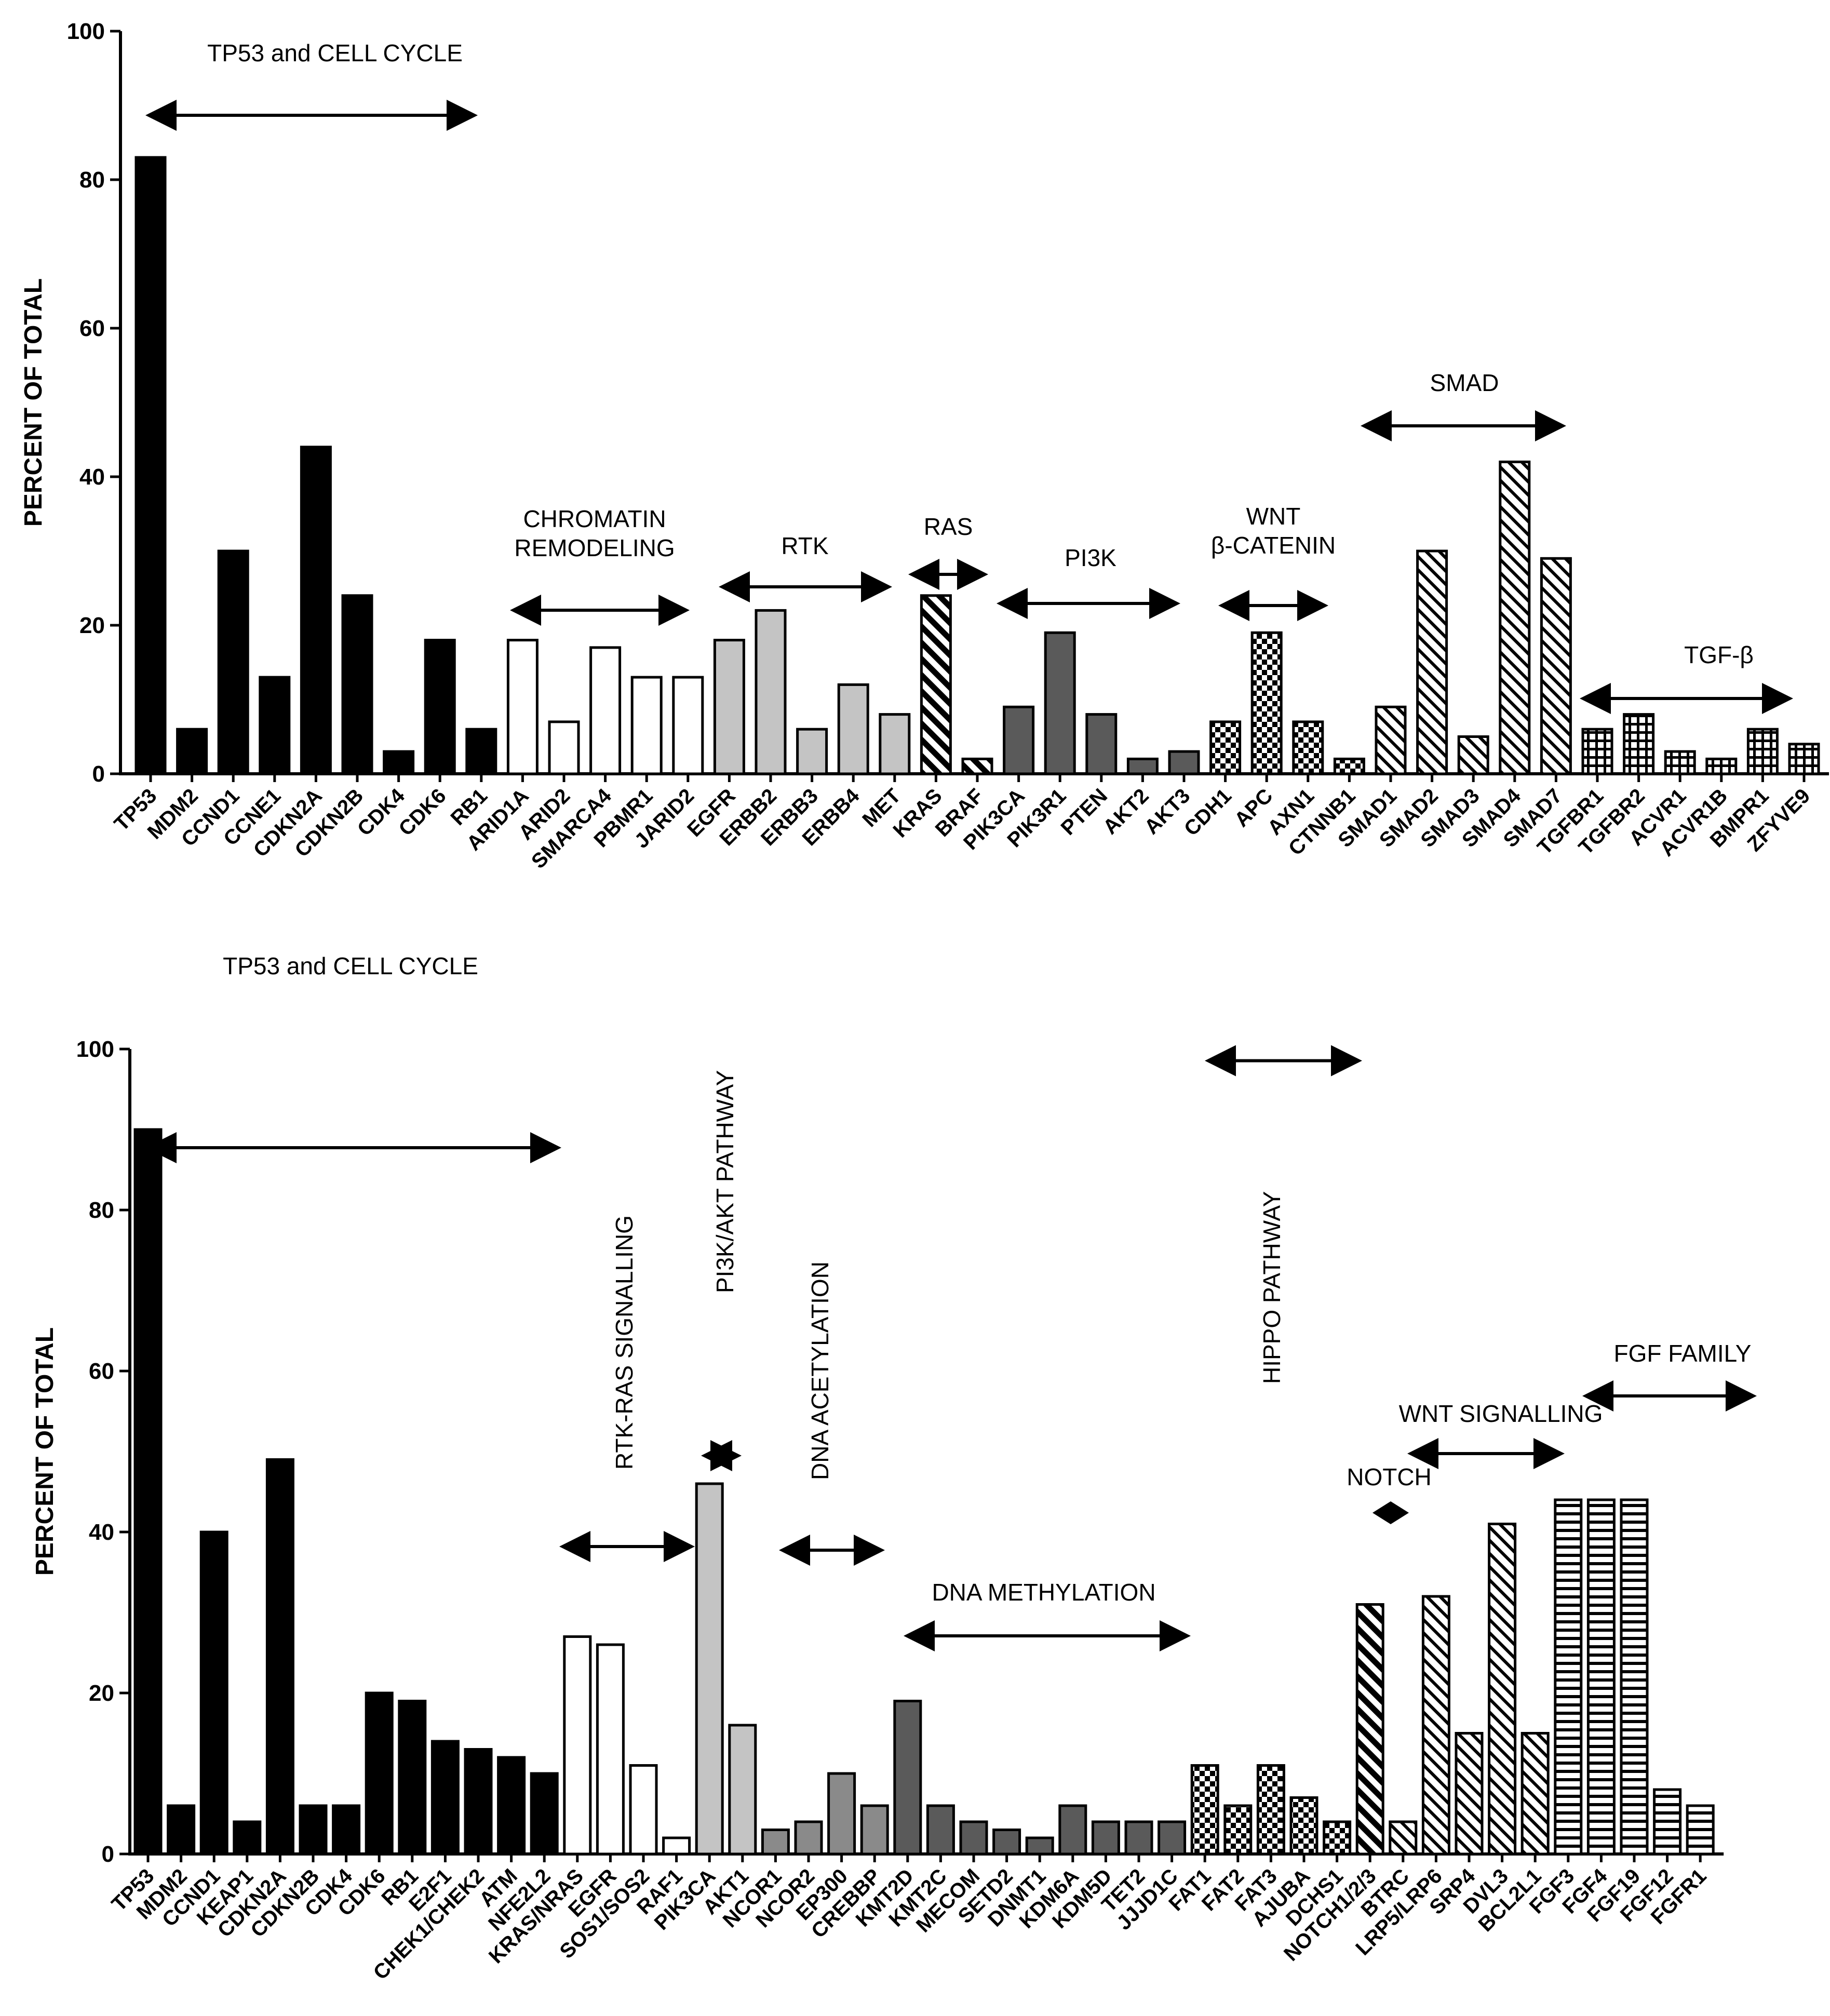 The width and height of the screenshot is (1830, 2016). I want to click on bar-fgf4, so click(1601, 1677).